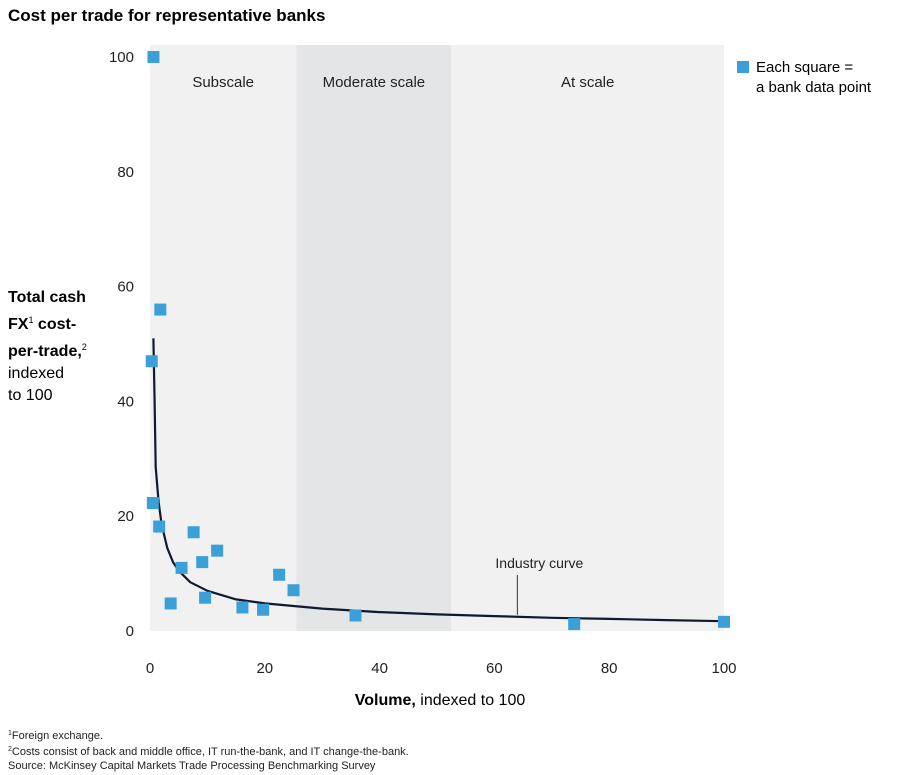 Image resolution: width=901 pixels, height=775 pixels. I want to click on y-tick-0: 0, so click(130, 631).